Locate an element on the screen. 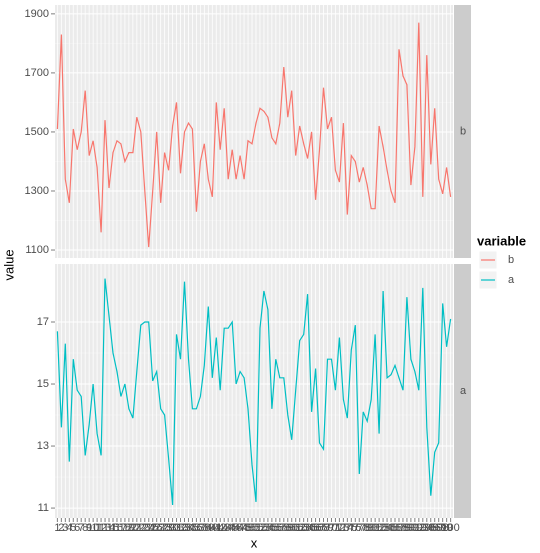  x-tick-label: 71 is located at coordinates (335, 528).